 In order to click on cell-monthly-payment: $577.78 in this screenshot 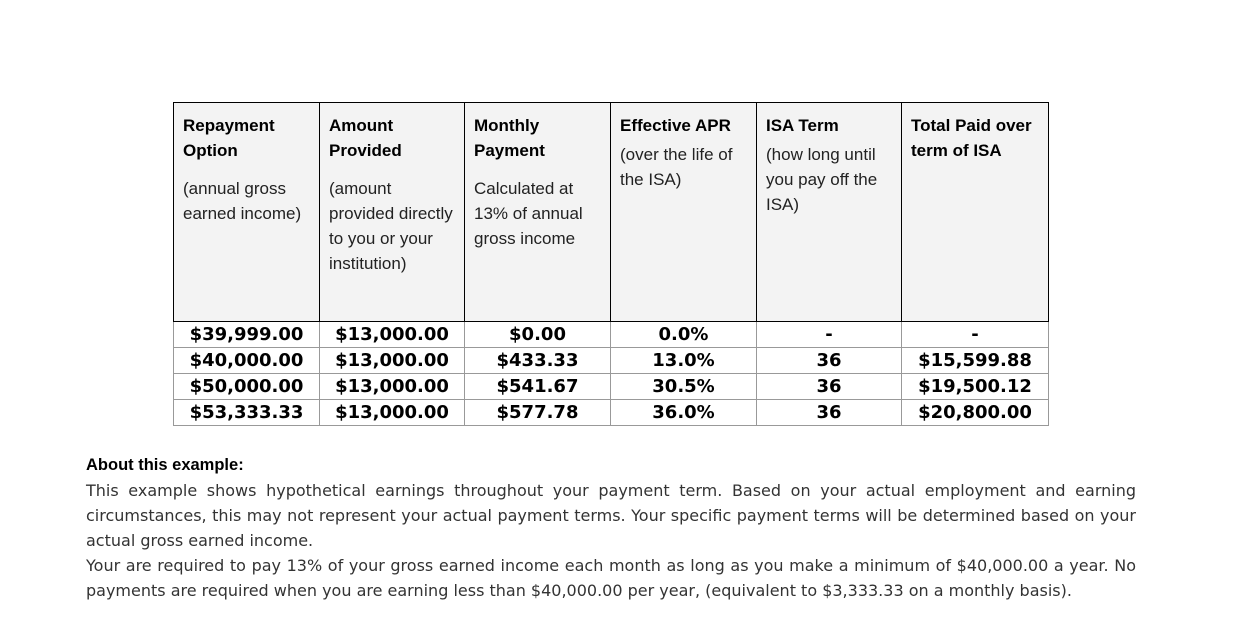, I will do `click(537, 412)`.